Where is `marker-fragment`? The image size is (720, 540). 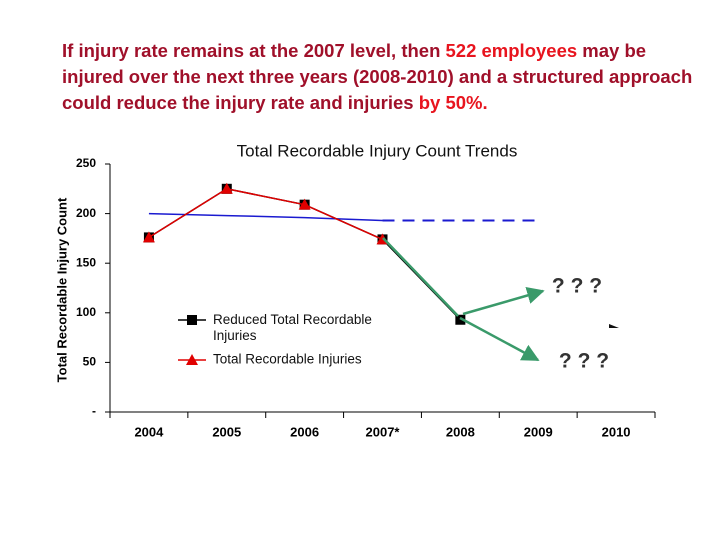
marker-fragment is located at coordinates (614, 326).